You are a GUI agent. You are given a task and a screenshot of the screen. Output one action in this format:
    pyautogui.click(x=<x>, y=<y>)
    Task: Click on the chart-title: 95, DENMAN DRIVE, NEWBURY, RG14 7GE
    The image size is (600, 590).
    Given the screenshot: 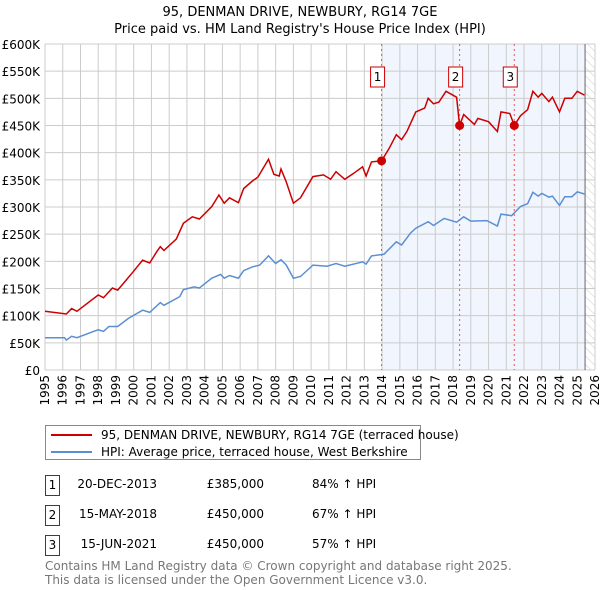 What is the action you would take?
    pyautogui.click(x=300, y=12)
    